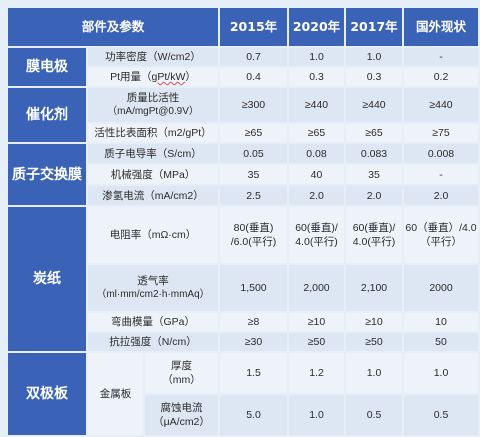 The image size is (480, 437). What do you see at coordinates (153, 281) in the screenshot?
I see `param-line: 透气率` at bounding box center [153, 281].